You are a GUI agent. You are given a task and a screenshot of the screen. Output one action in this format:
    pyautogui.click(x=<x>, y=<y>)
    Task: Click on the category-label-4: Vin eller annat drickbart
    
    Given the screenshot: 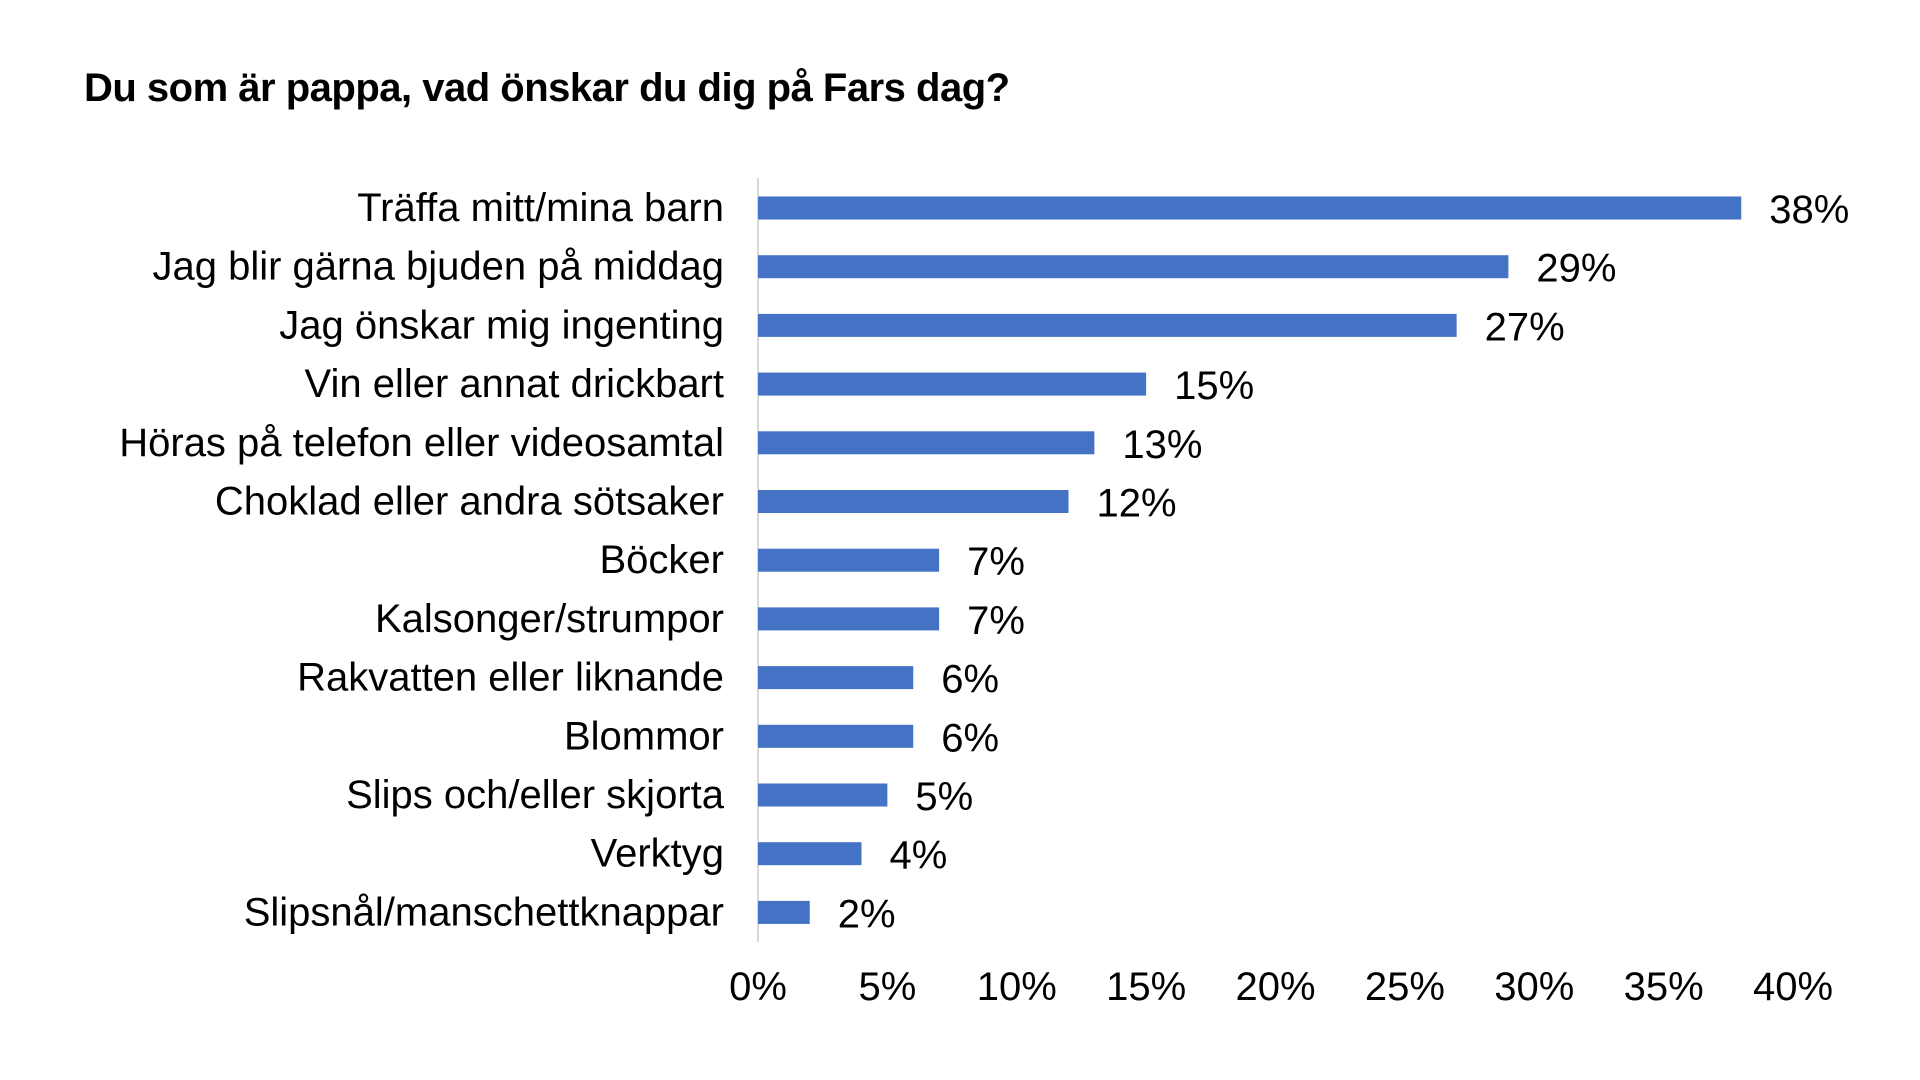 What is the action you would take?
    pyautogui.click(x=515, y=384)
    